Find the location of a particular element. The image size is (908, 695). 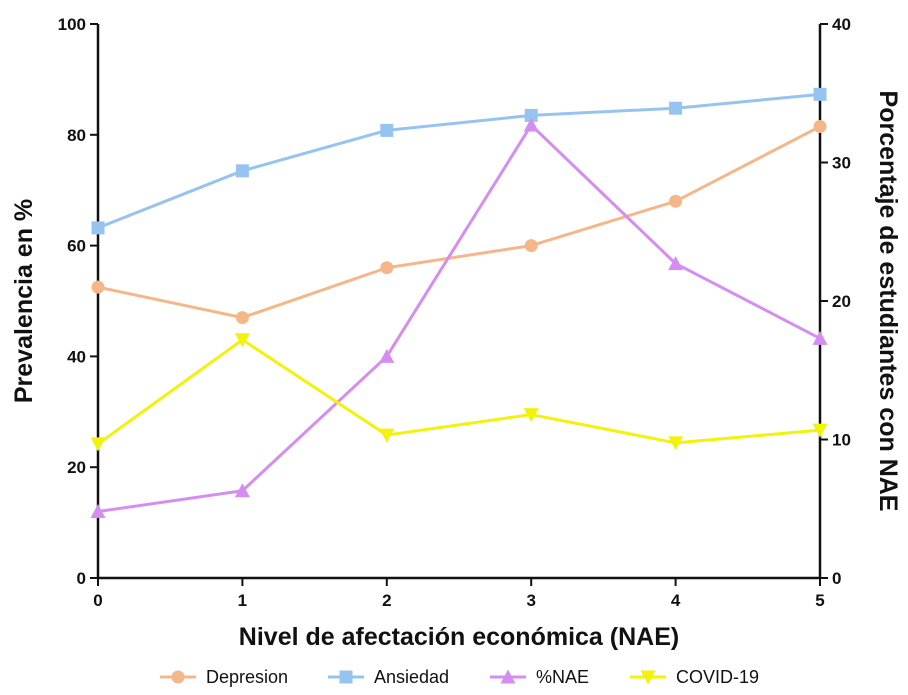

y-left-tick-label: 60 is located at coordinates (76, 246).